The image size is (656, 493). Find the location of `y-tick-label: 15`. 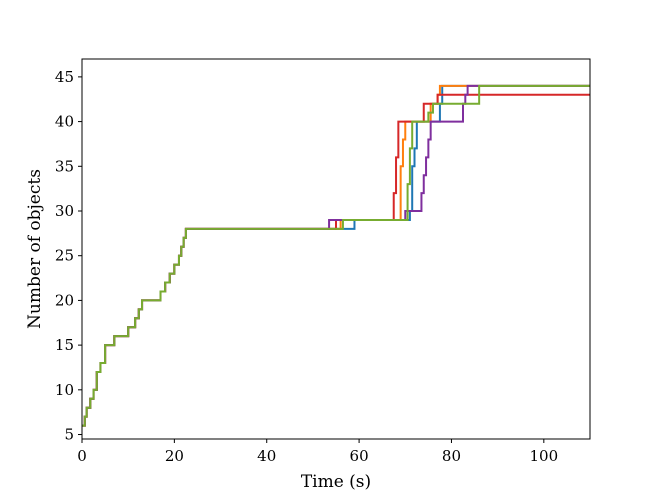

y-tick-label: 15 is located at coordinates (64, 345).